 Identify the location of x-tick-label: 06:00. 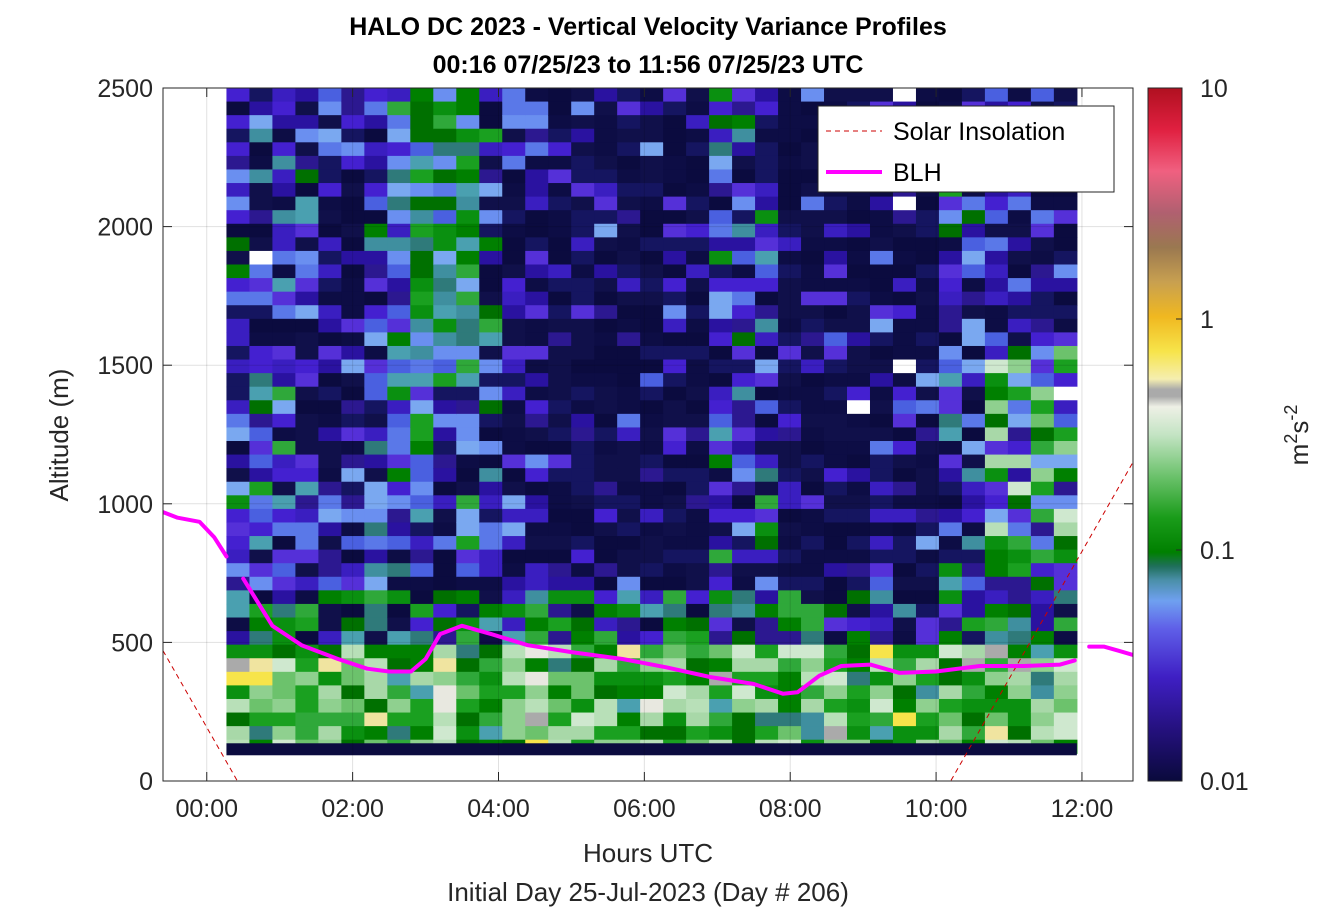
(644, 809).